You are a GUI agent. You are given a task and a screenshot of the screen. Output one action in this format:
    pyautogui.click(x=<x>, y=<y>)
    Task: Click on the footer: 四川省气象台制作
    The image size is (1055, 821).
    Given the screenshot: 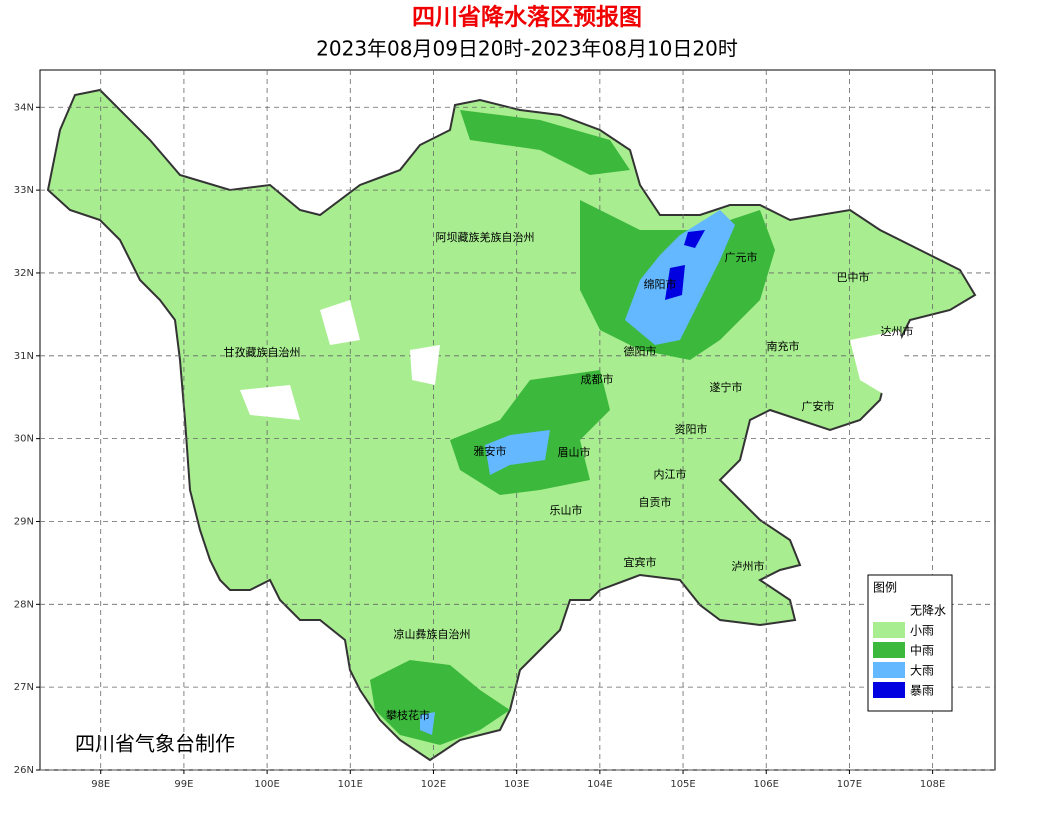 What is the action you would take?
    pyautogui.click(x=155, y=744)
    